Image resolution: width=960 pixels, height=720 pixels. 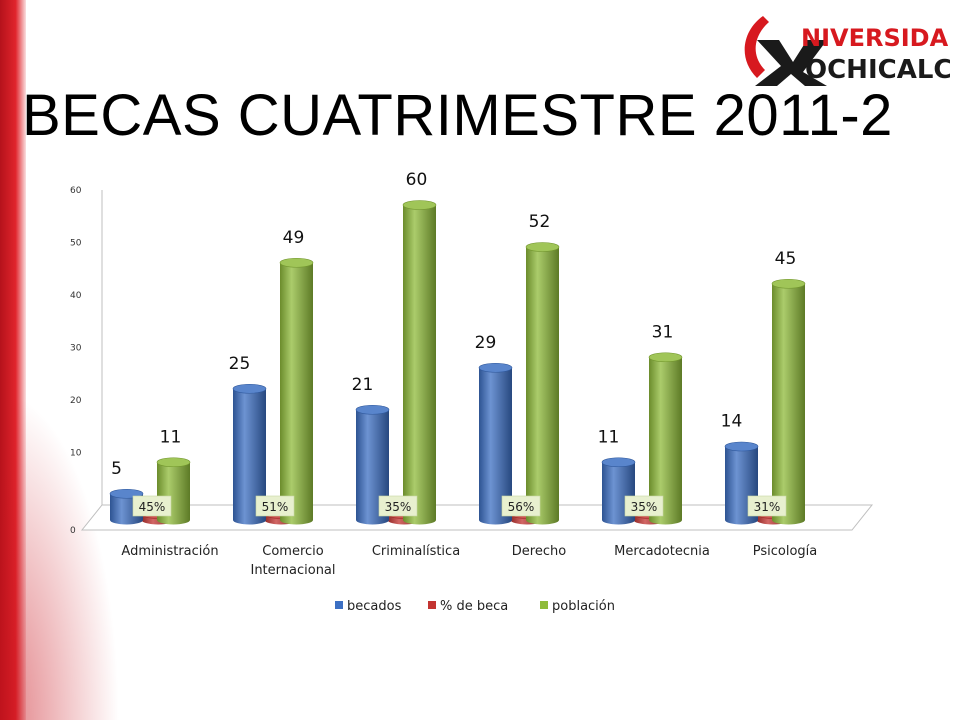 I want to click on data-label-becados: 29, so click(x=486, y=343).